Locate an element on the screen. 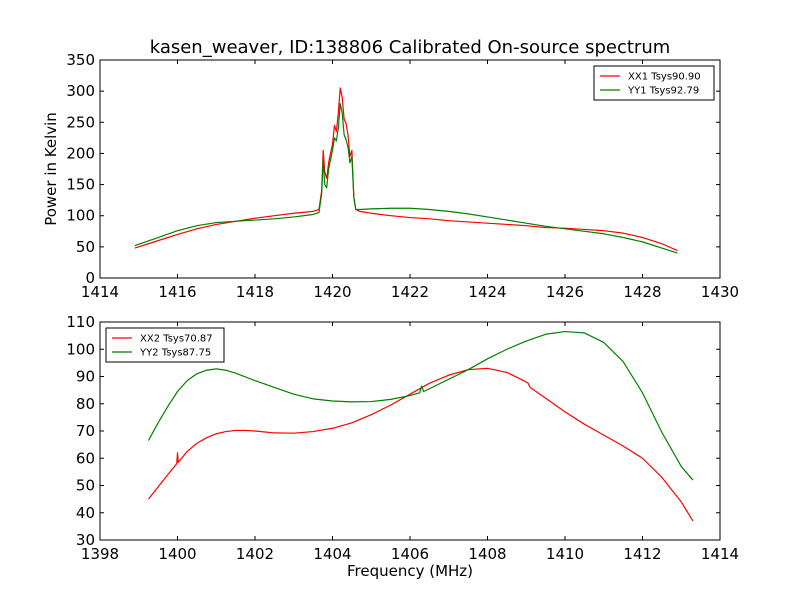 This screenshot has width=800, height=600. legend-label: XX1 Tsys90.90 is located at coordinates (664, 77).